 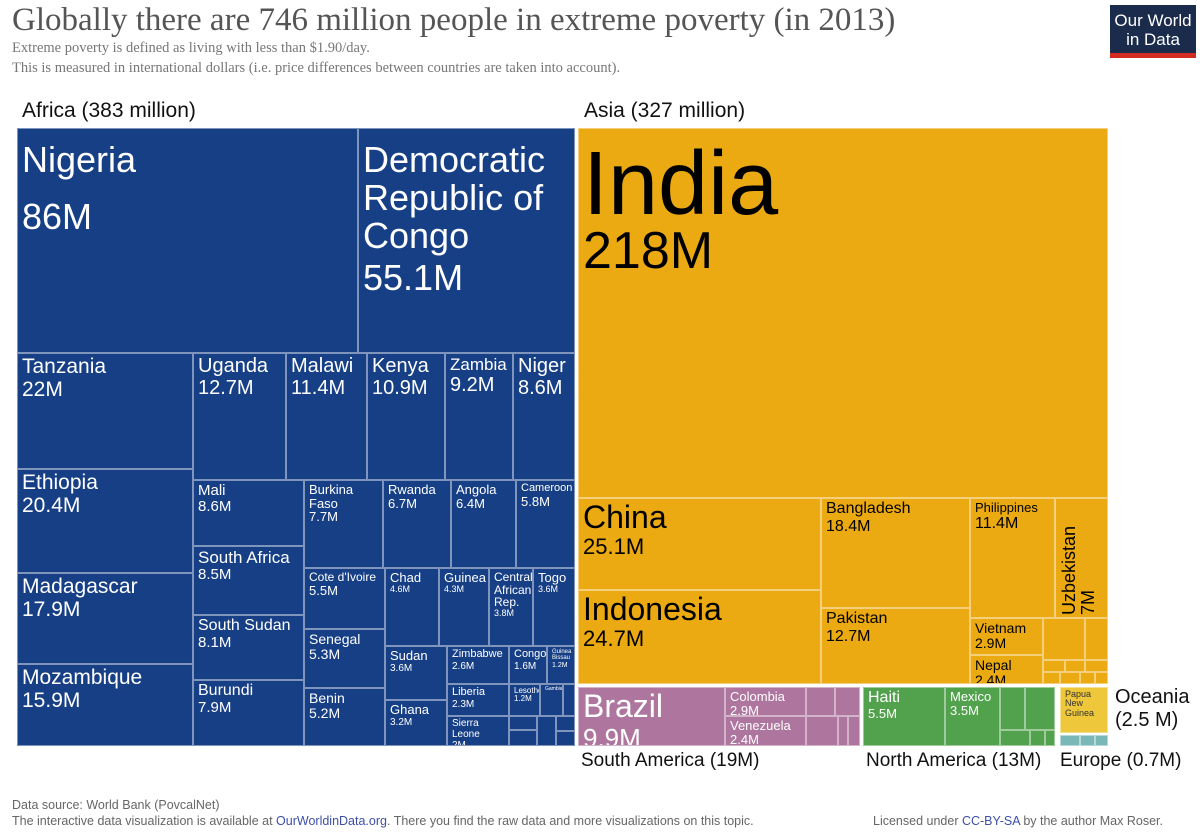 What do you see at coordinates (187, 240) in the screenshot?
I see `treemap-cell-nigeria: Nigeria 86M` at bounding box center [187, 240].